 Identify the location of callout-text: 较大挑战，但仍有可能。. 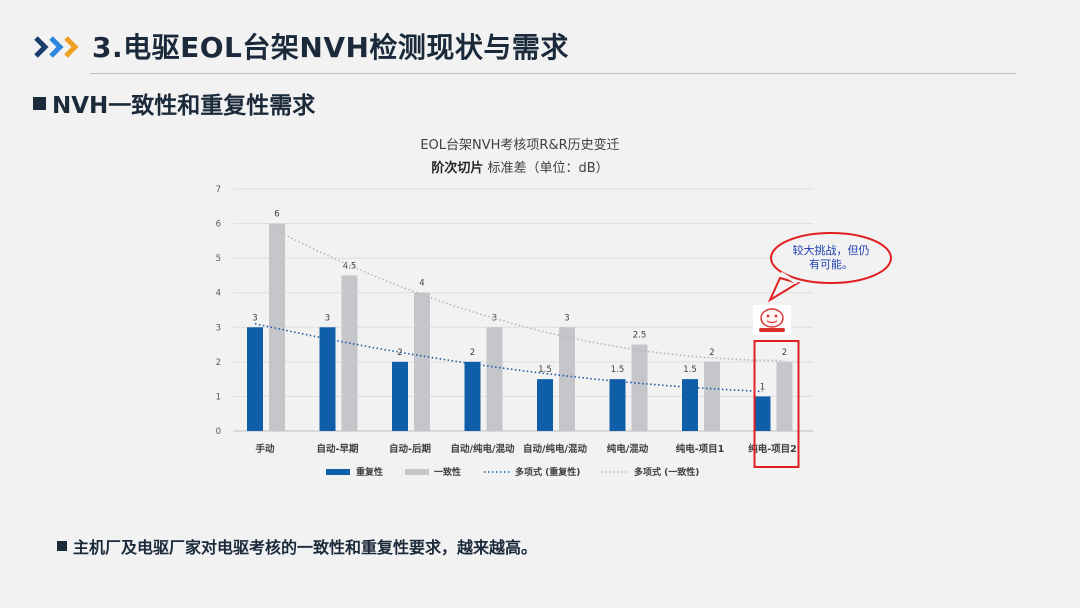
(831, 257).